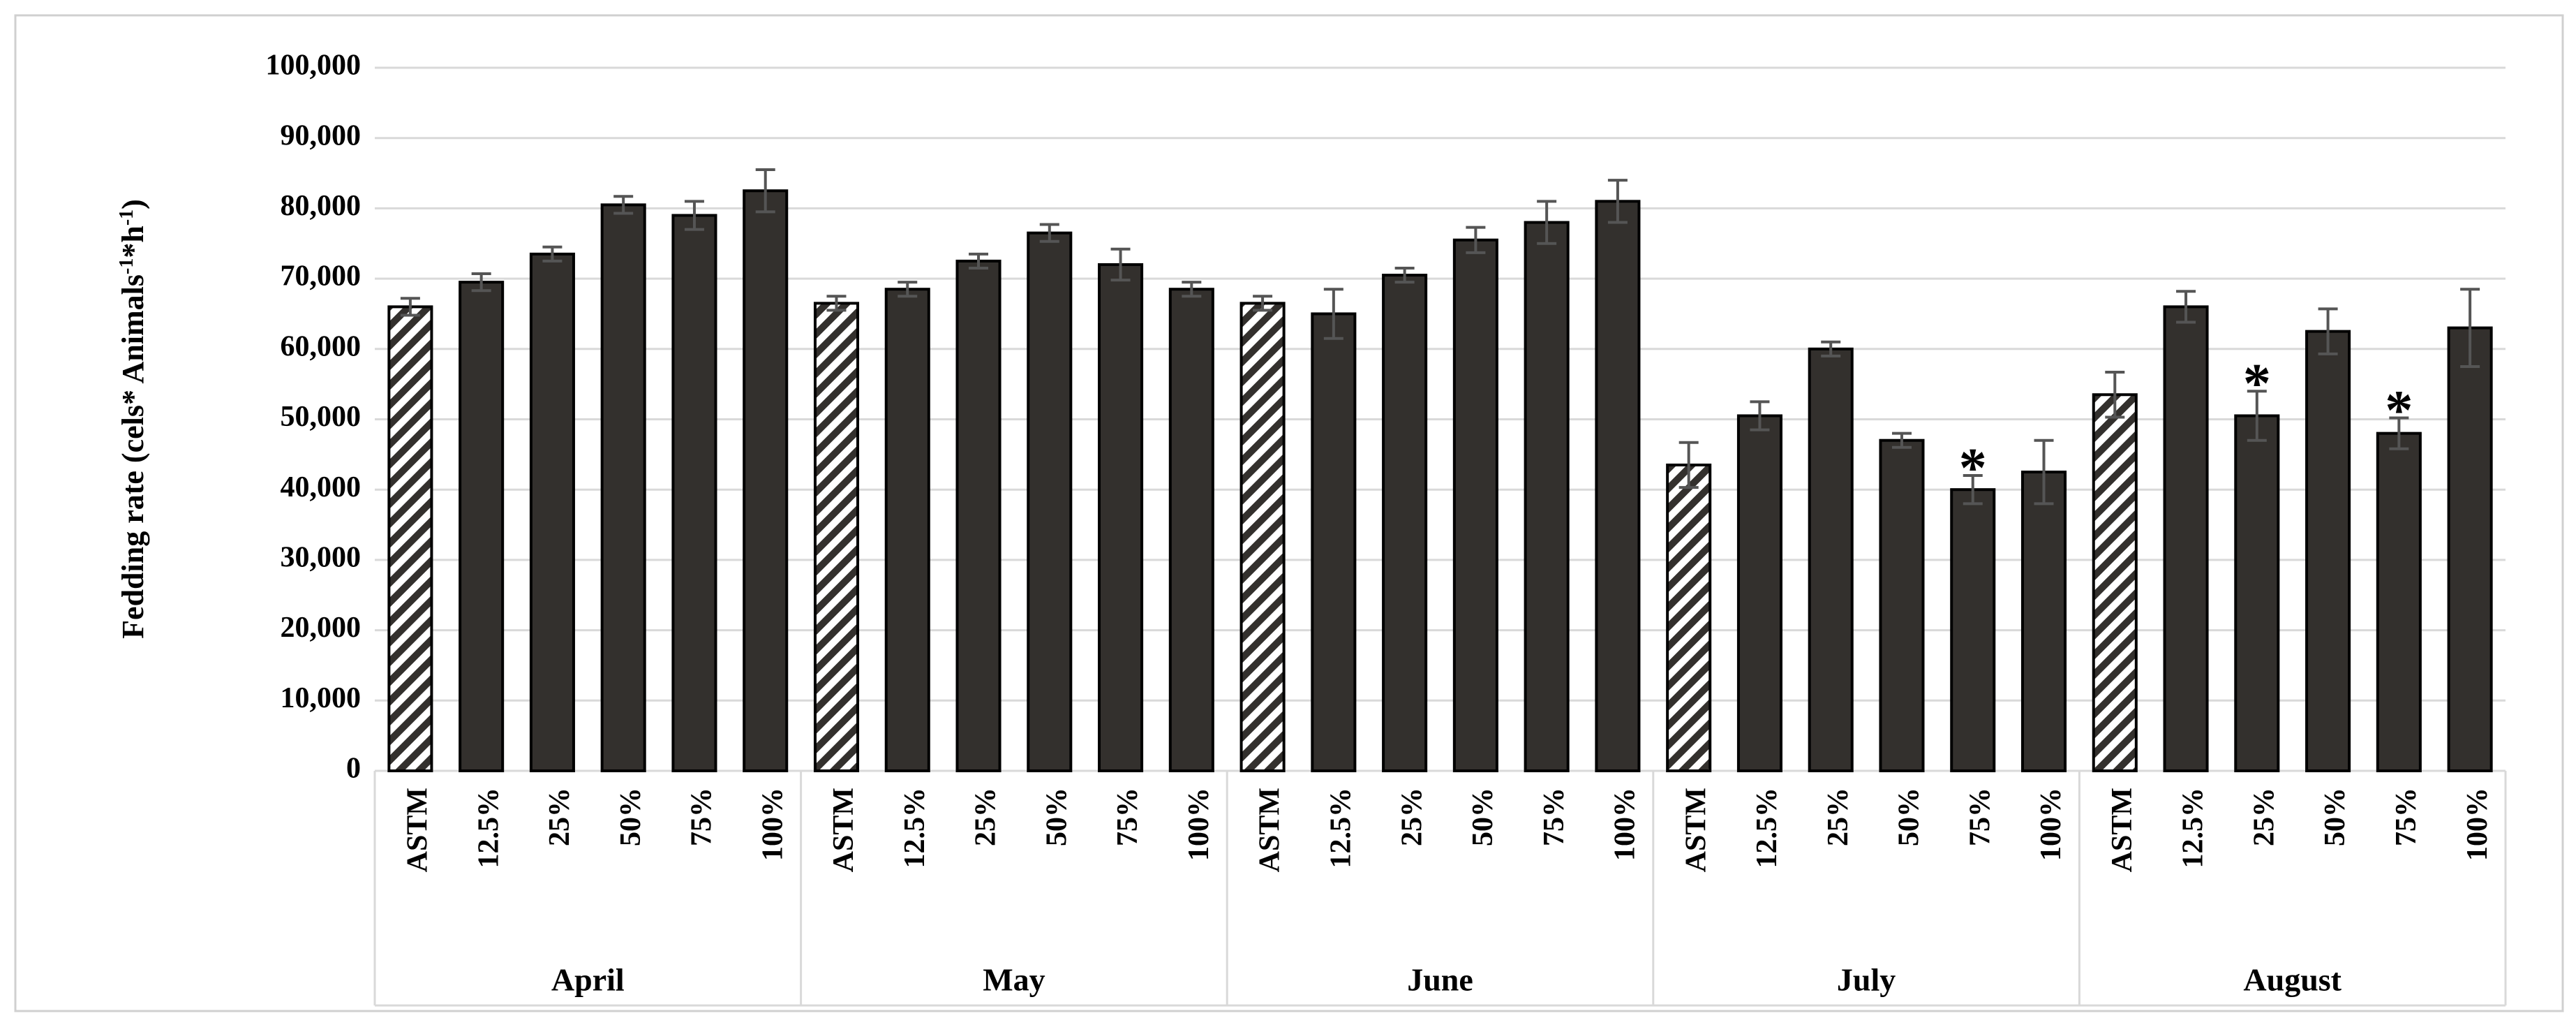 This screenshot has height=1025, width=2576. Describe the element at coordinates (353, 769) in the screenshot. I see `y-tick-label: 0` at that location.